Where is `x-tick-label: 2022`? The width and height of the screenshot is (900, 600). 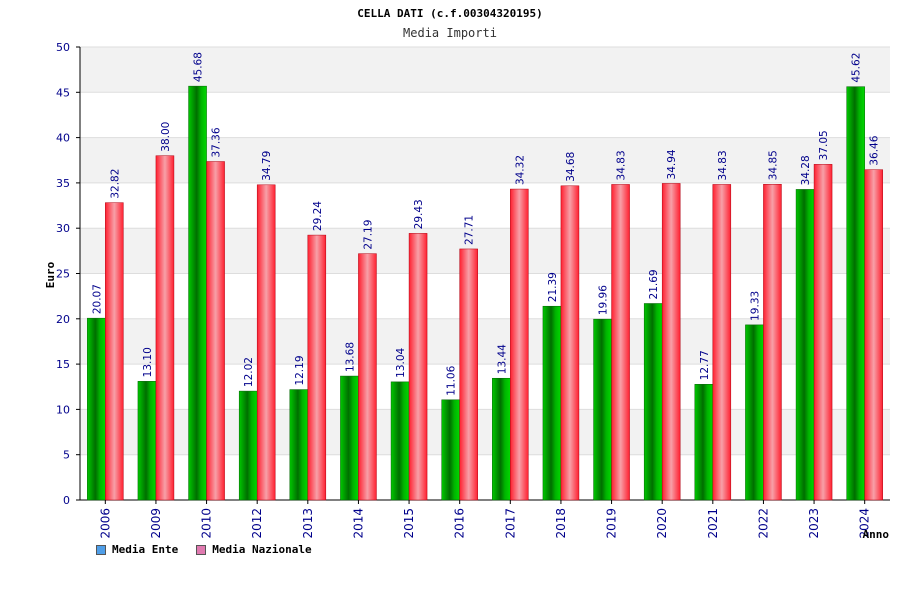 x-tick-label: 2022 is located at coordinates (763, 523).